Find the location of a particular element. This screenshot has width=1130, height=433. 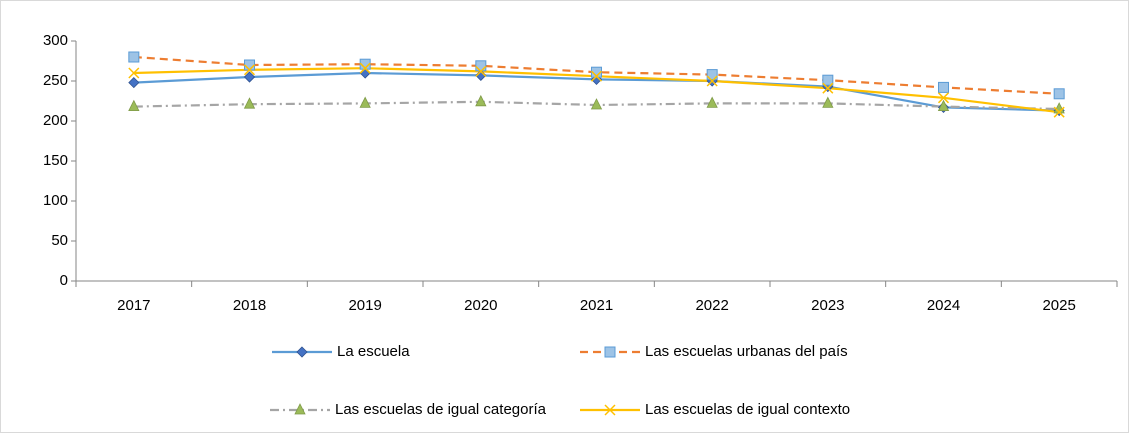

y-tick-label: 250 is located at coordinates (55, 80).